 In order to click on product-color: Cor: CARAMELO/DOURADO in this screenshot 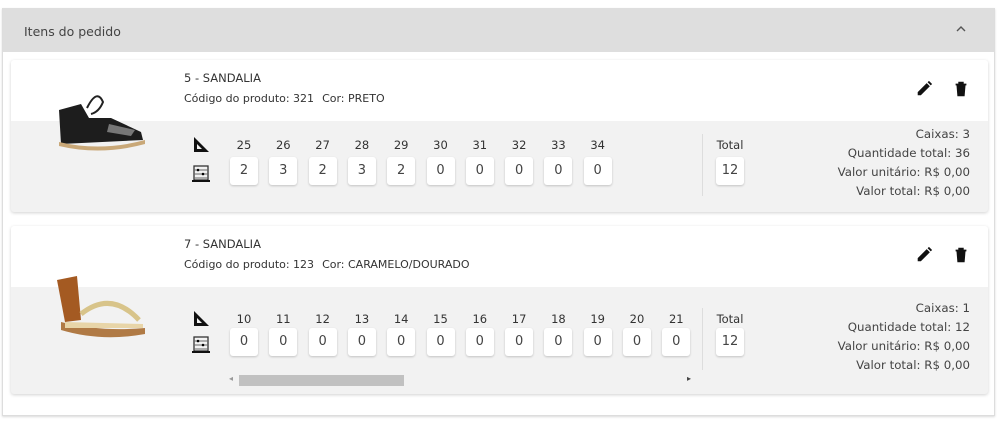, I will do `click(396, 264)`.